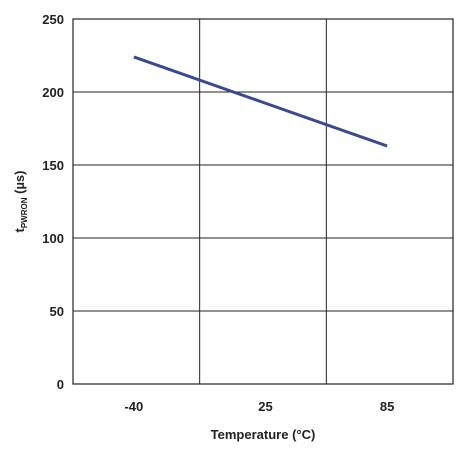  Describe the element at coordinates (53, 165) in the screenshot. I see `y-tick-label: 150` at that location.